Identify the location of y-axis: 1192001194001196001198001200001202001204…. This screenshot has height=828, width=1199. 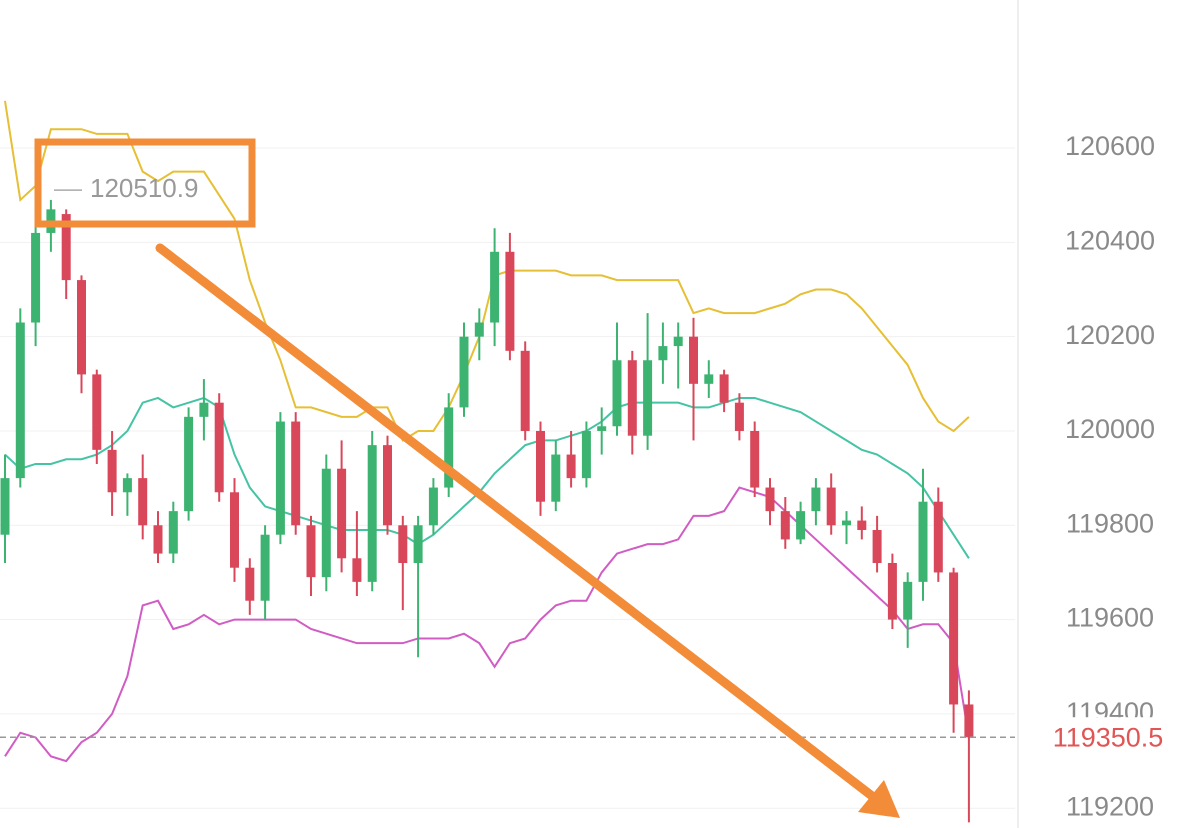
(1109, 476).